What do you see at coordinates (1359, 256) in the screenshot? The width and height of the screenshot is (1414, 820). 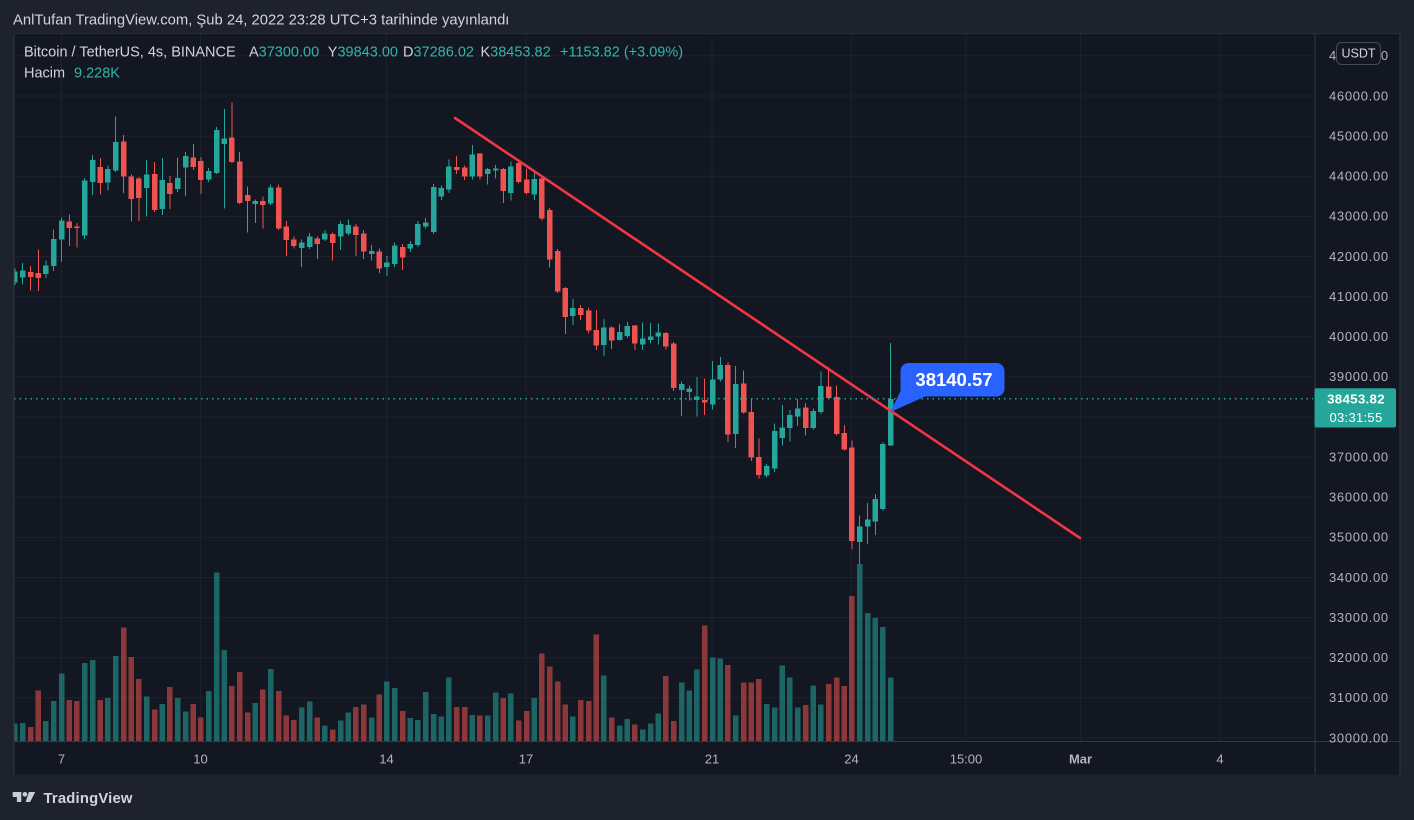 I see `svg-text: 42000.00` at bounding box center [1359, 256].